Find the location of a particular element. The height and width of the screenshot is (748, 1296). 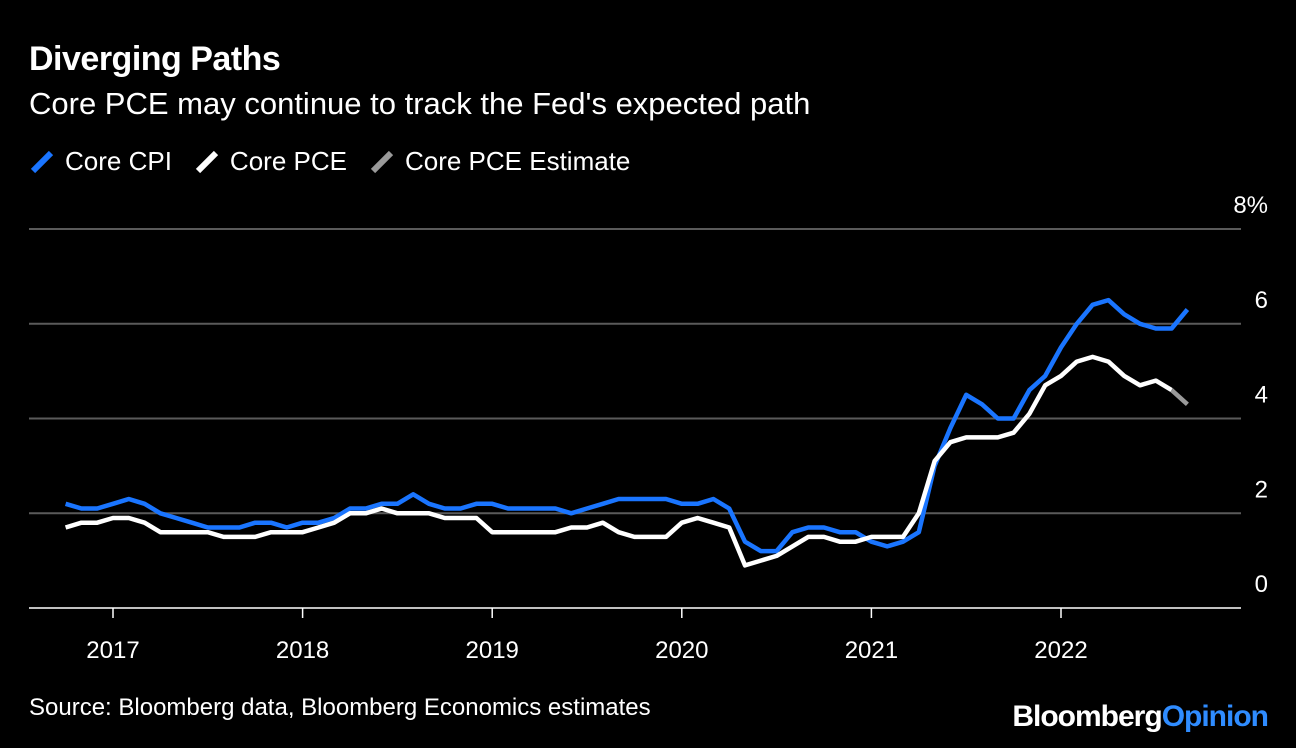

legend: Core CPI Core PCE Core PCE Estimate is located at coordinates (340, 161).